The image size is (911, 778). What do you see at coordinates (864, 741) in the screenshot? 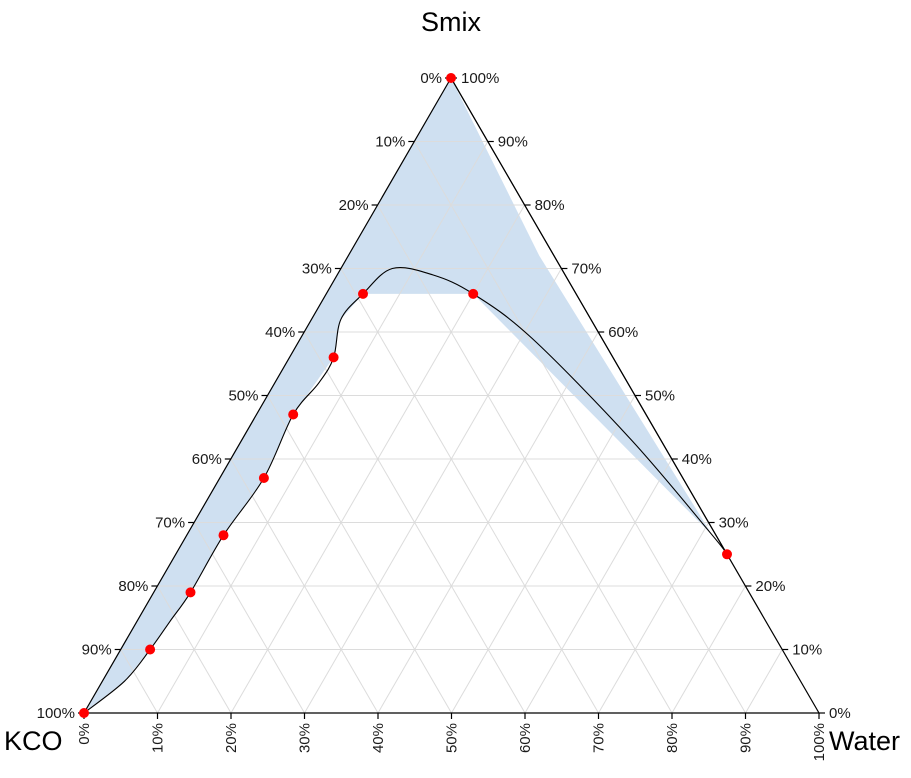
I see `vertex-label-water: Water` at bounding box center [864, 741].